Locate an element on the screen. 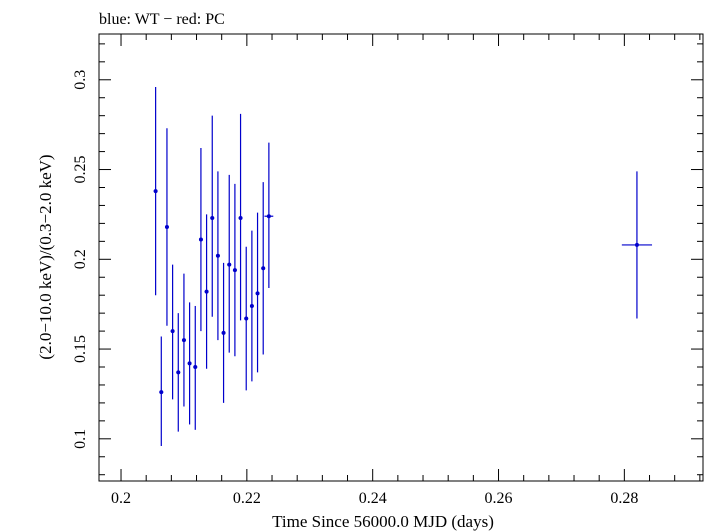 This screenshot has height=532, width=705. y-tick-label: 0.1 is located at coordinates (80, 439).